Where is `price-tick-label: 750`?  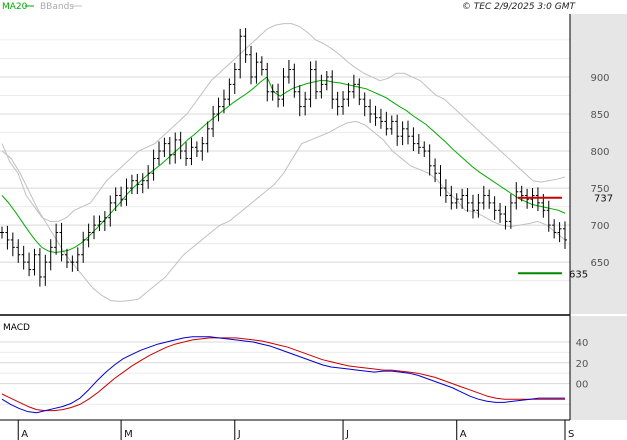 price-tick-label: 750 is located at coordinates (599, 189).